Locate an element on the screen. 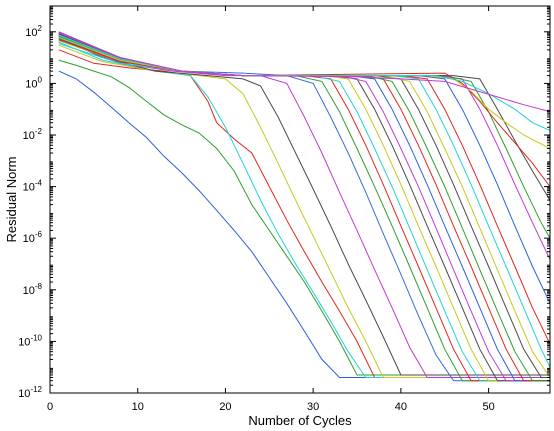 This screenshot has height=431, width=554. x-tick-label: 40 is located at coordinates (401, 407).